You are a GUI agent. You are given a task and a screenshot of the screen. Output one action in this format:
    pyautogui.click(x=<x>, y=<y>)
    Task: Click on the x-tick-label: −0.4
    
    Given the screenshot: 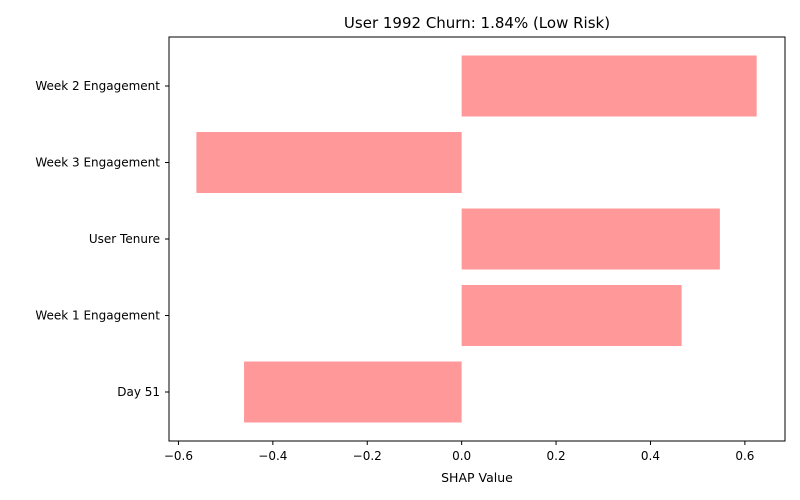 What is the action you would take?
    pyautogui.click(x=272, y=456)
    